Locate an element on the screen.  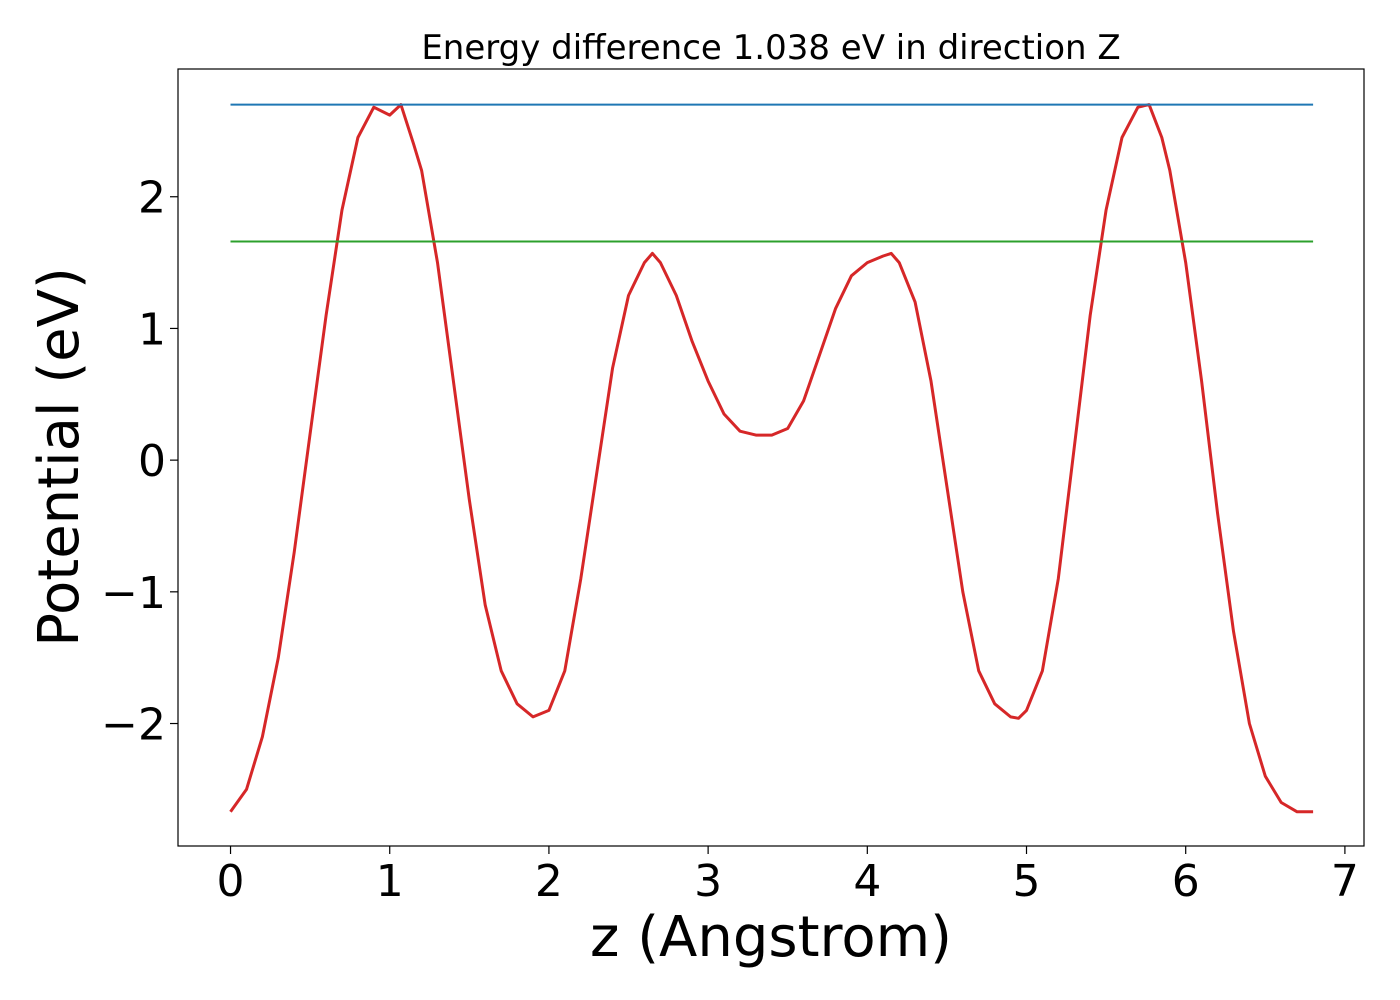
x-tick-label: 0 is located at coordinates (231, 881).